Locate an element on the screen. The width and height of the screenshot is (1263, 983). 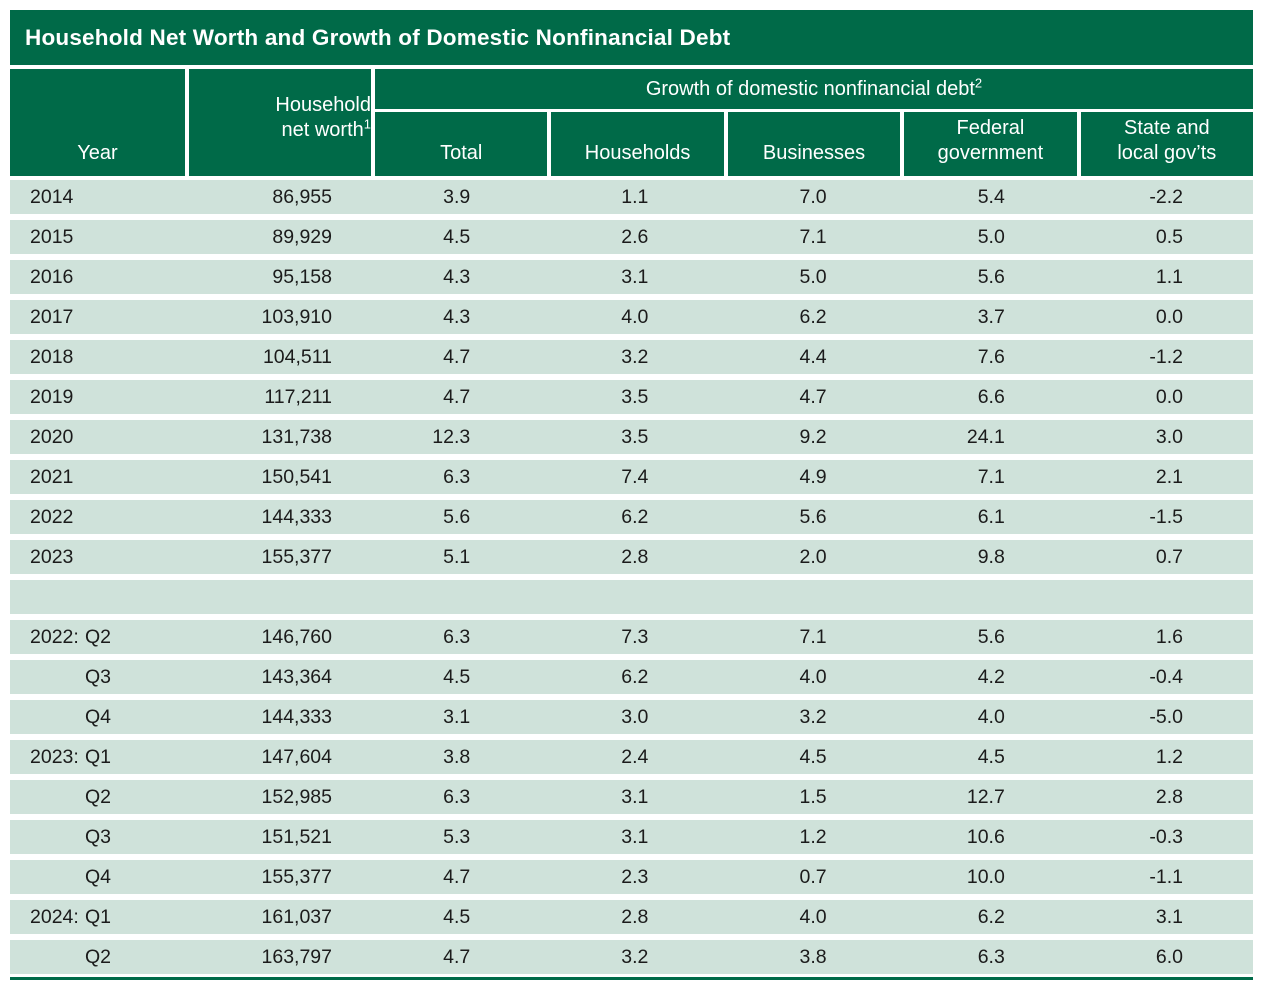
row-value-state-local: -1.5 is located at coordinates (1166, 516).